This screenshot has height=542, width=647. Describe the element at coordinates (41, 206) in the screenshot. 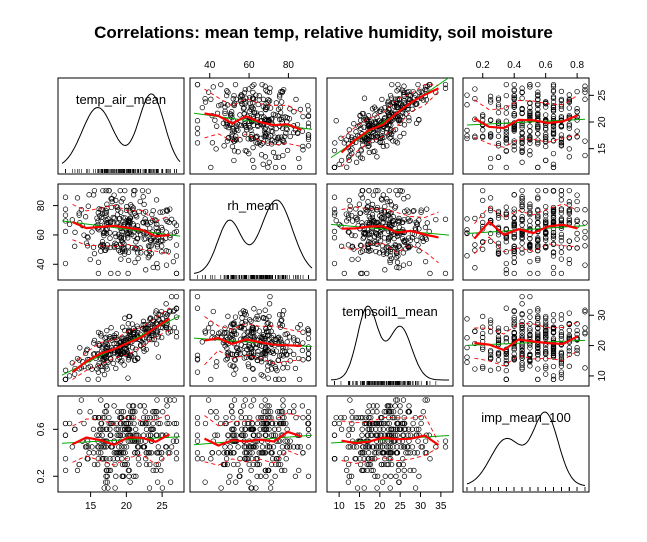

I see `y-tick-label: 80` at that location.